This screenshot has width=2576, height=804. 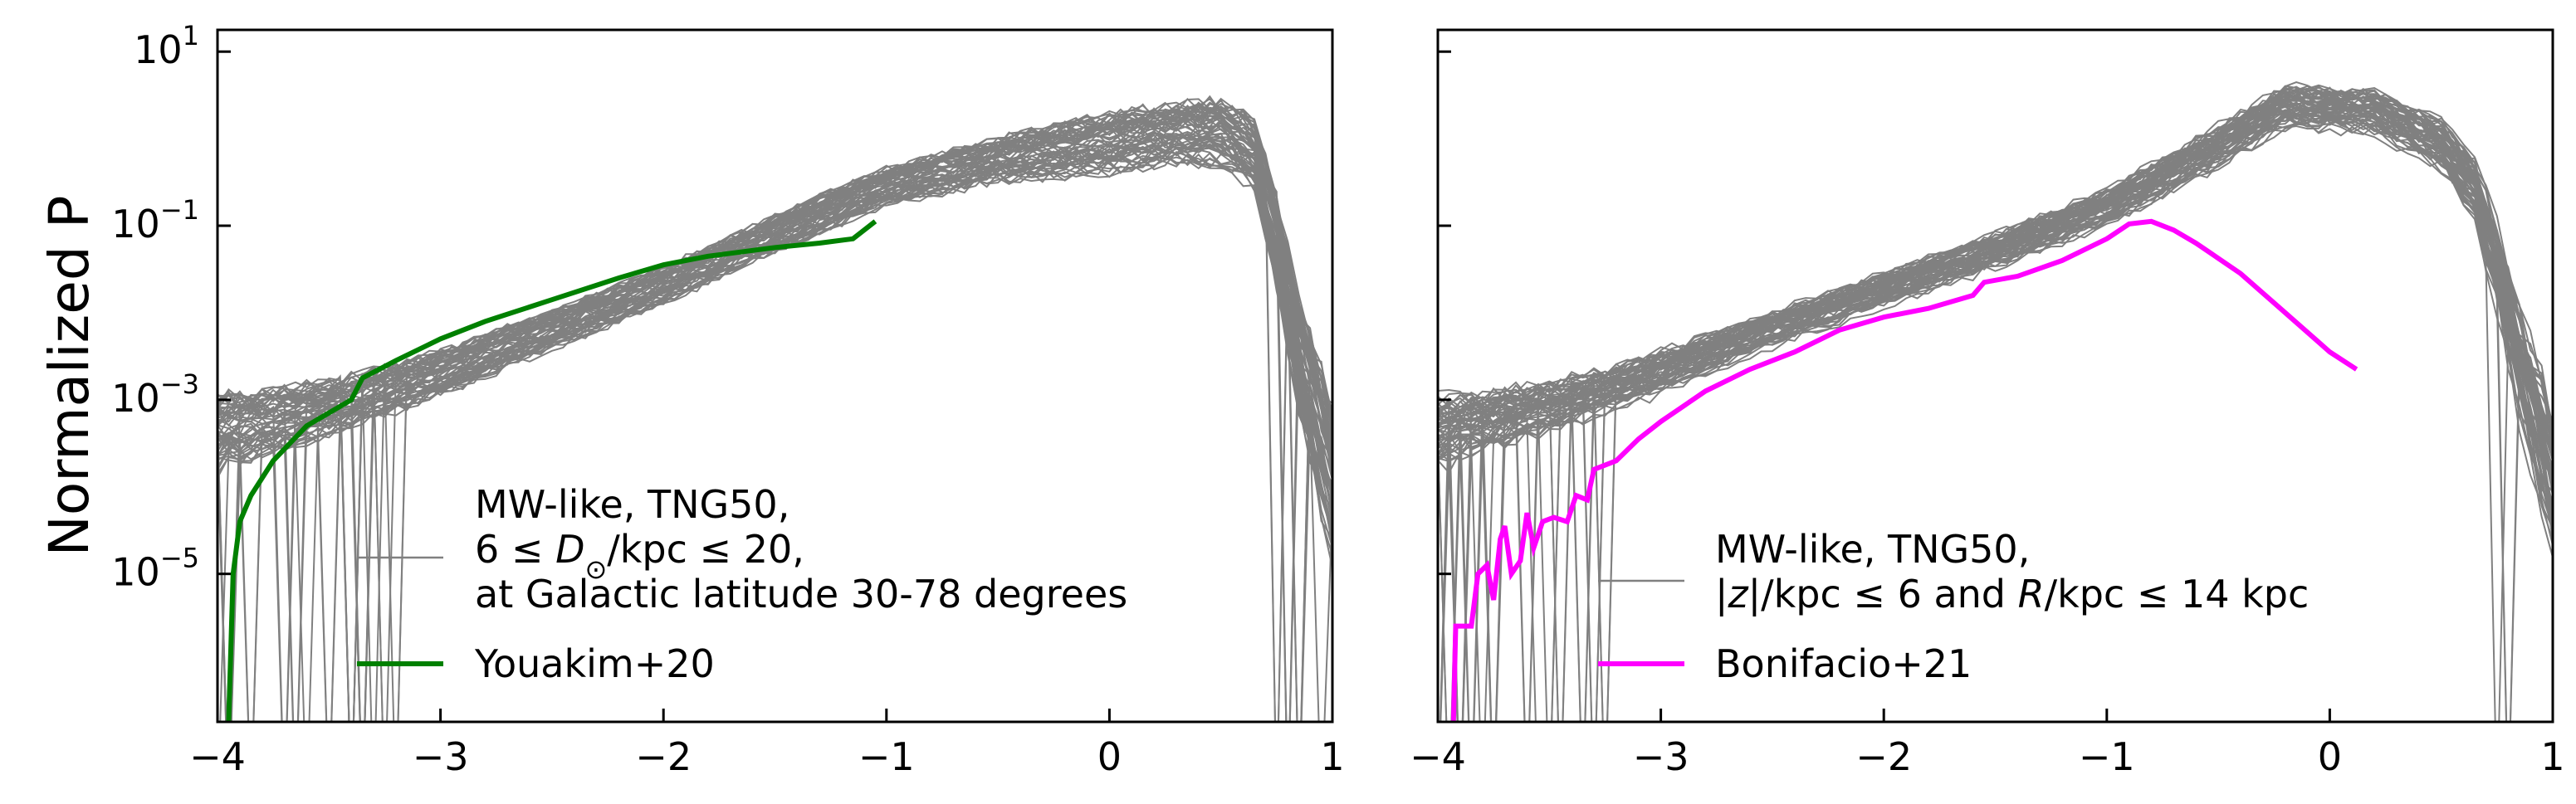 I want to click on x-tick-label: −2, so click(x=663, y=757).